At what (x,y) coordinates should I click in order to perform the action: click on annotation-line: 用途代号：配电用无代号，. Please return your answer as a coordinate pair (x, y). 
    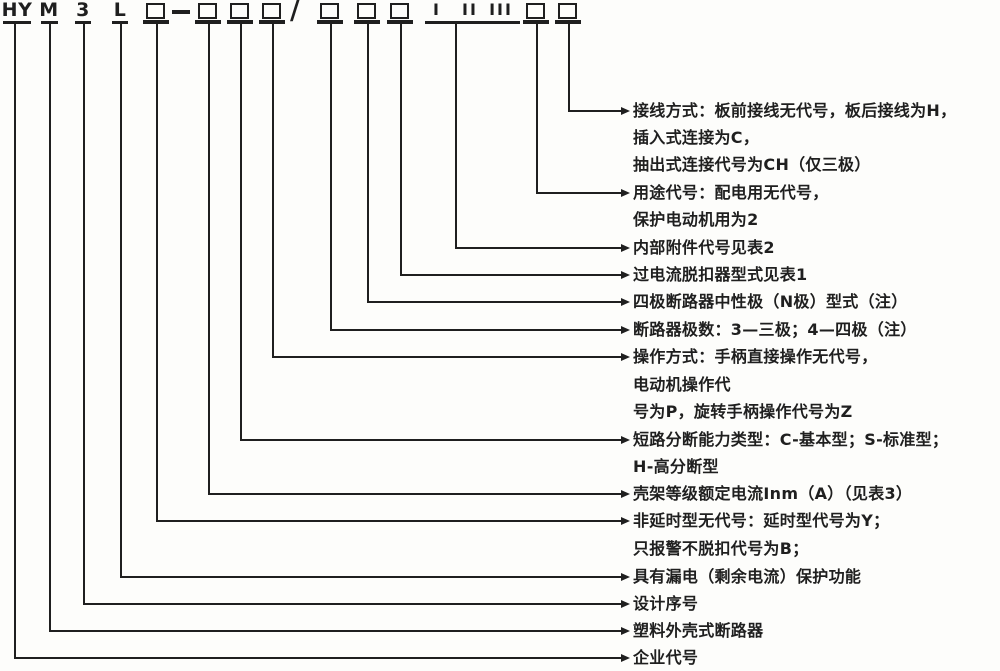
    Looking at the image, I should click on (731, 192).